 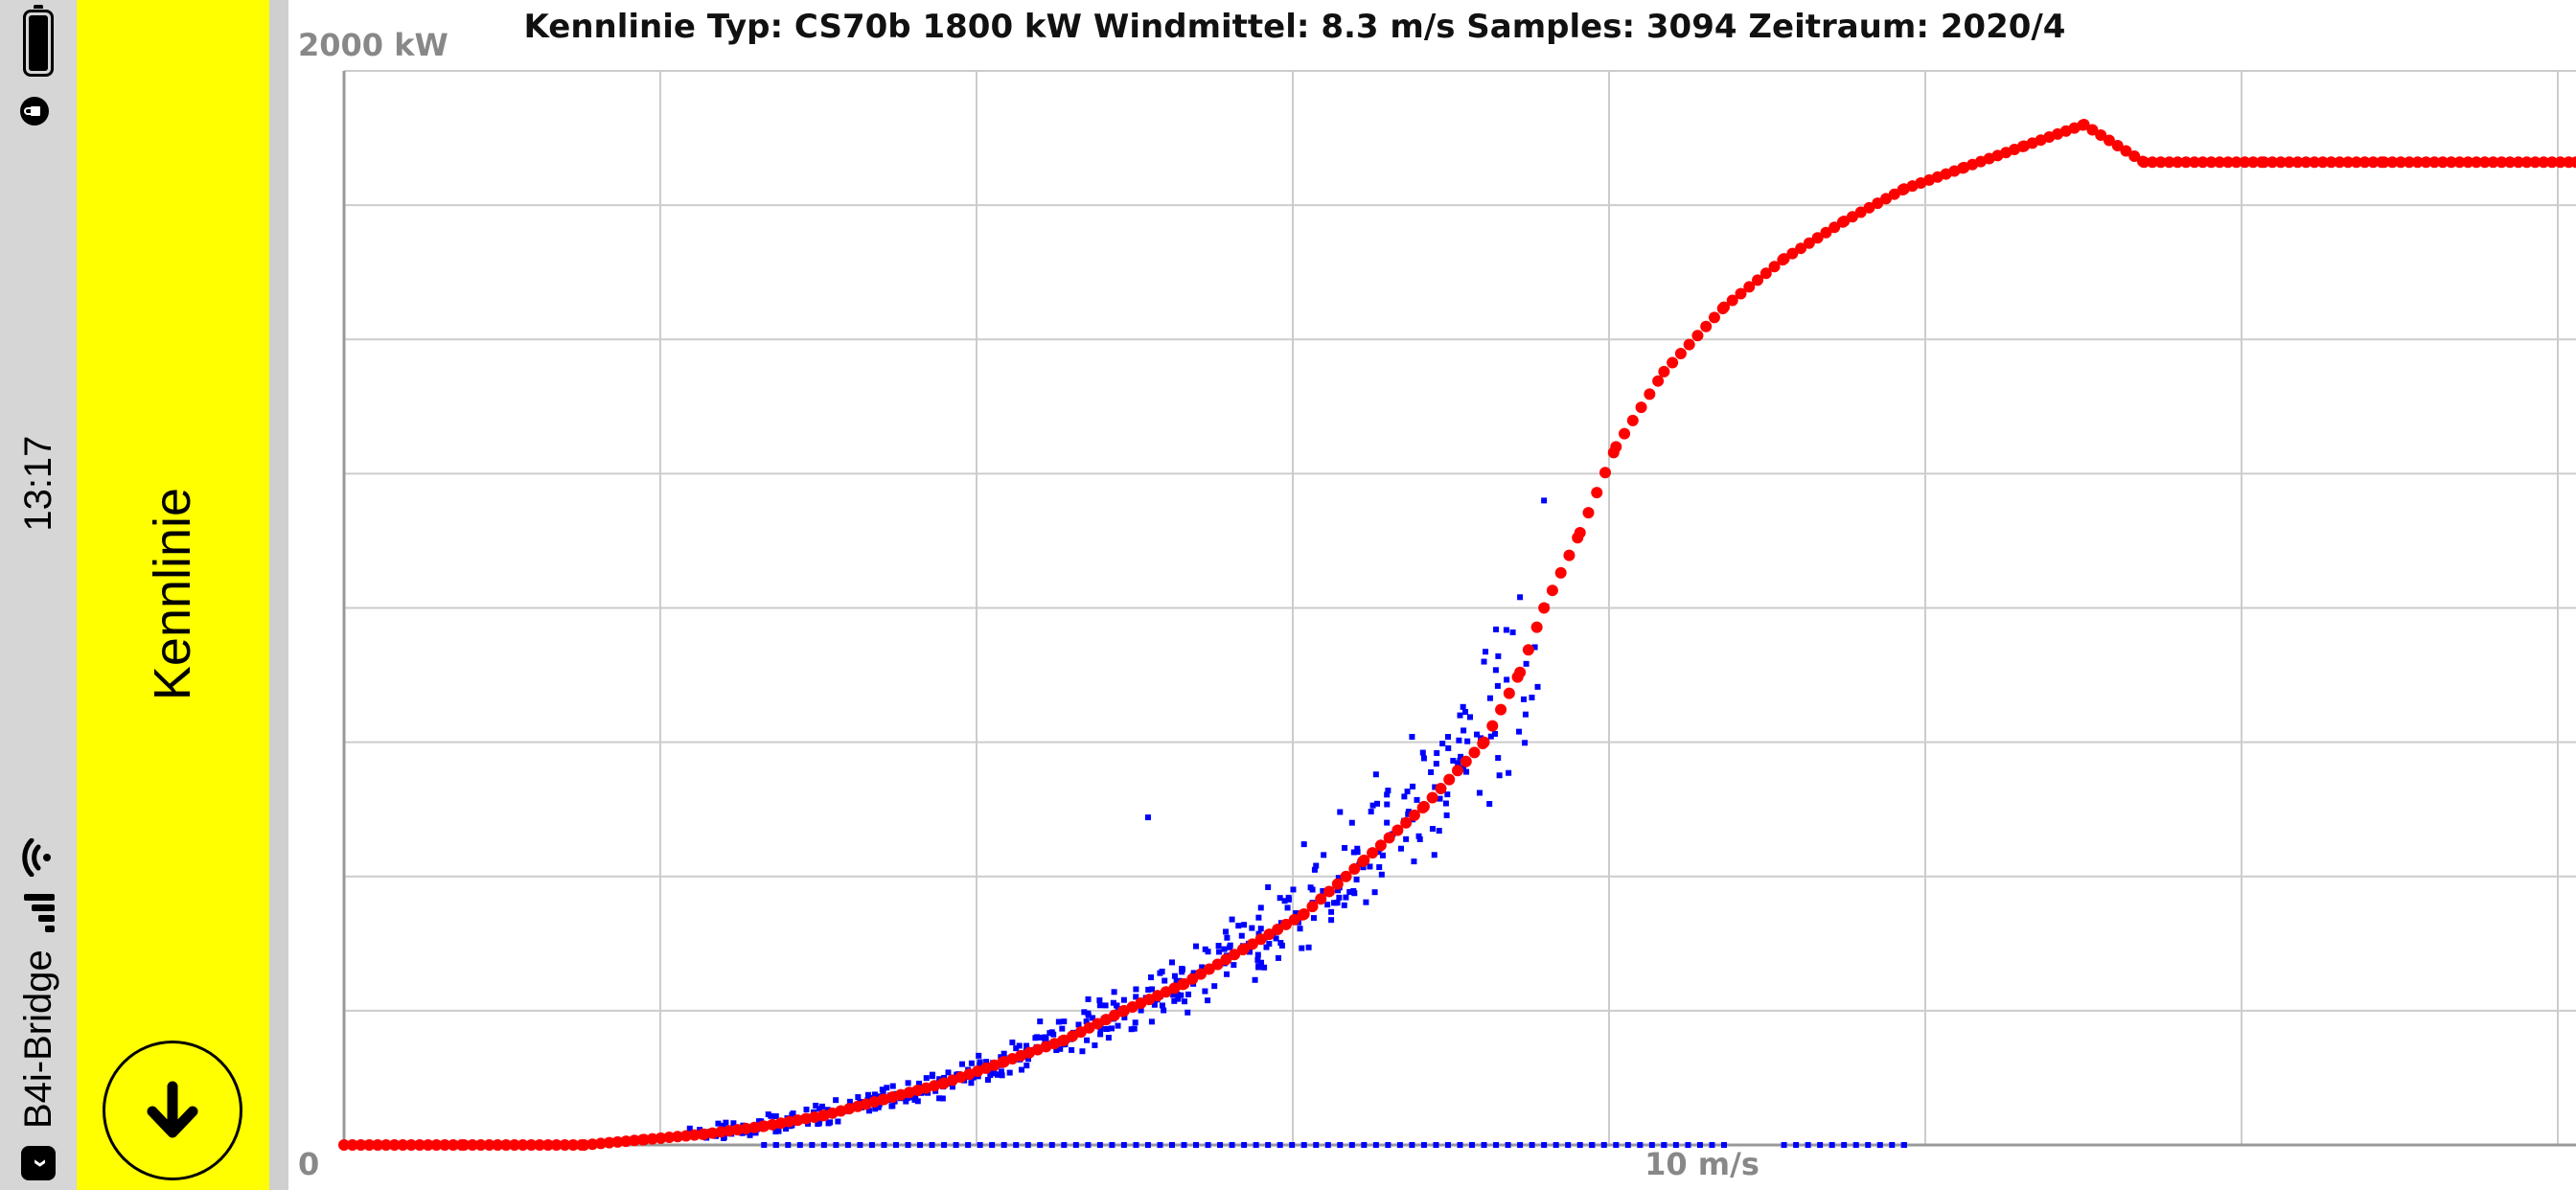 I want to click on side-panel: Kennlinie, so click(x=173, y=595).